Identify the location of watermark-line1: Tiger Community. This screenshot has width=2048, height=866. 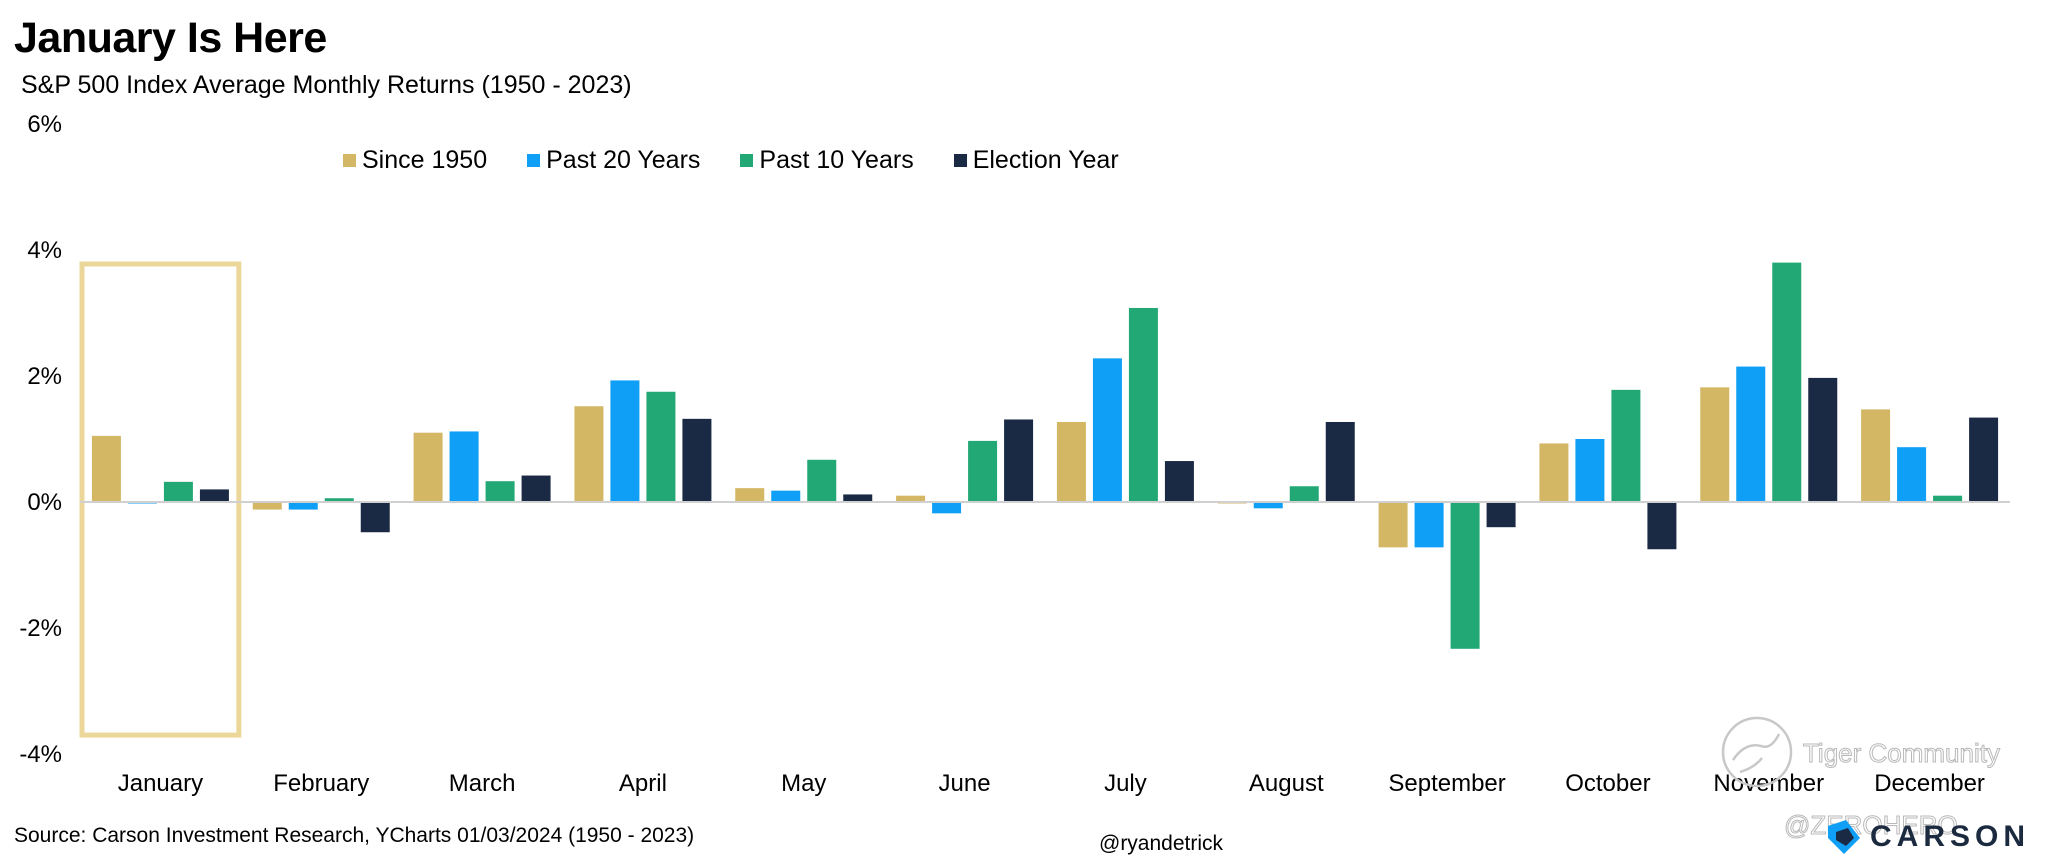
(1901, 753).